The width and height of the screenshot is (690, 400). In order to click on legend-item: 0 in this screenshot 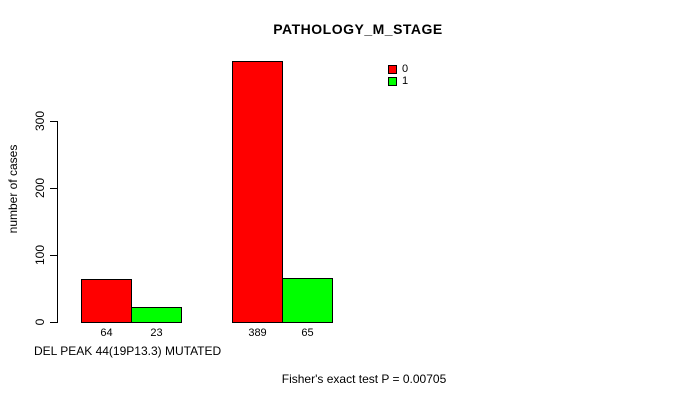, I will do `click(398, 69)`.